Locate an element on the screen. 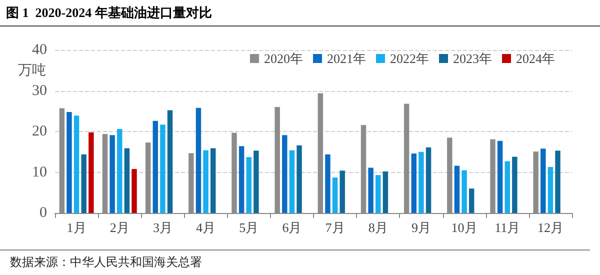 This screenshot has width=600, height=275. legend-label: 2023年 is located at coordinates (472, 58).